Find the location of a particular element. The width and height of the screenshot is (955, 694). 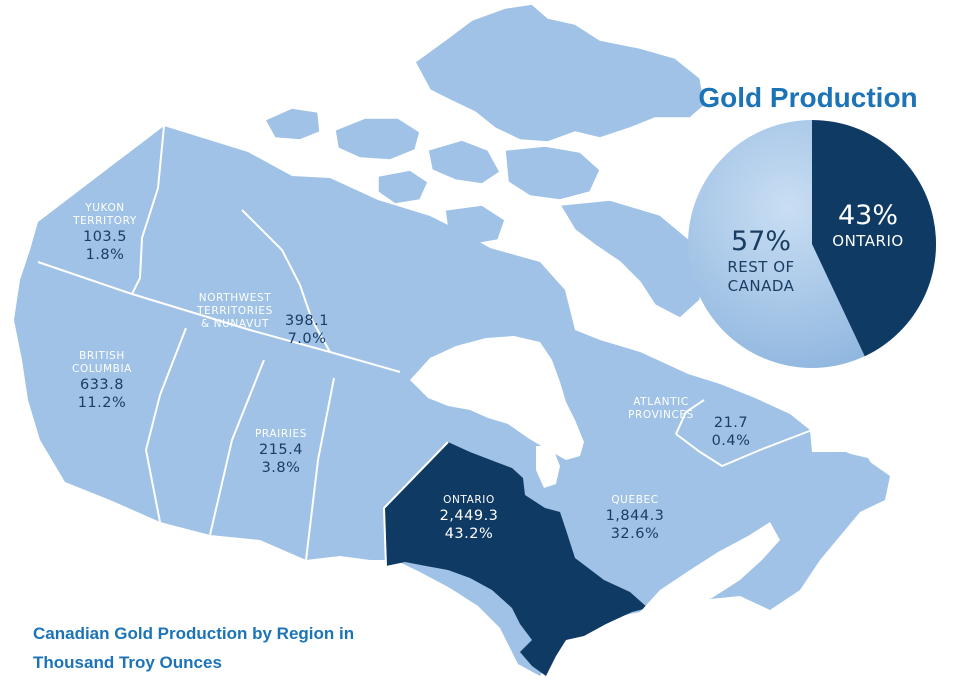

region-value: 103.5 is located at coordinates (104, 237).